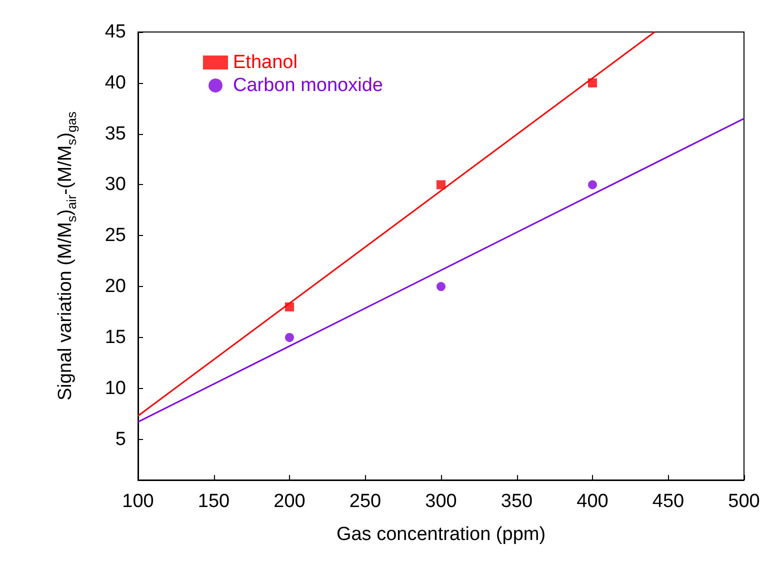  I want to click on x-tick-label: 400, so click(592, 501).